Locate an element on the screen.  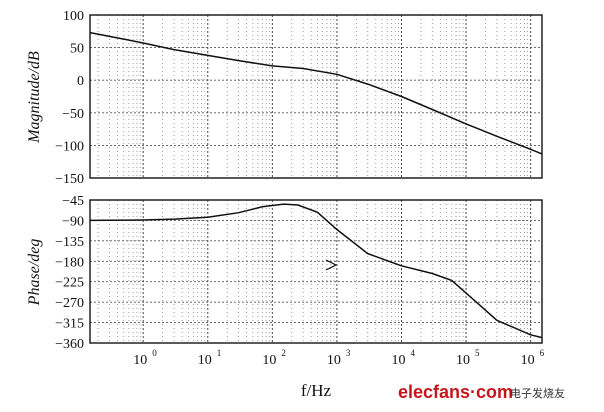
phase-y-tick-label: −180 is located at coordinates (69, 262).